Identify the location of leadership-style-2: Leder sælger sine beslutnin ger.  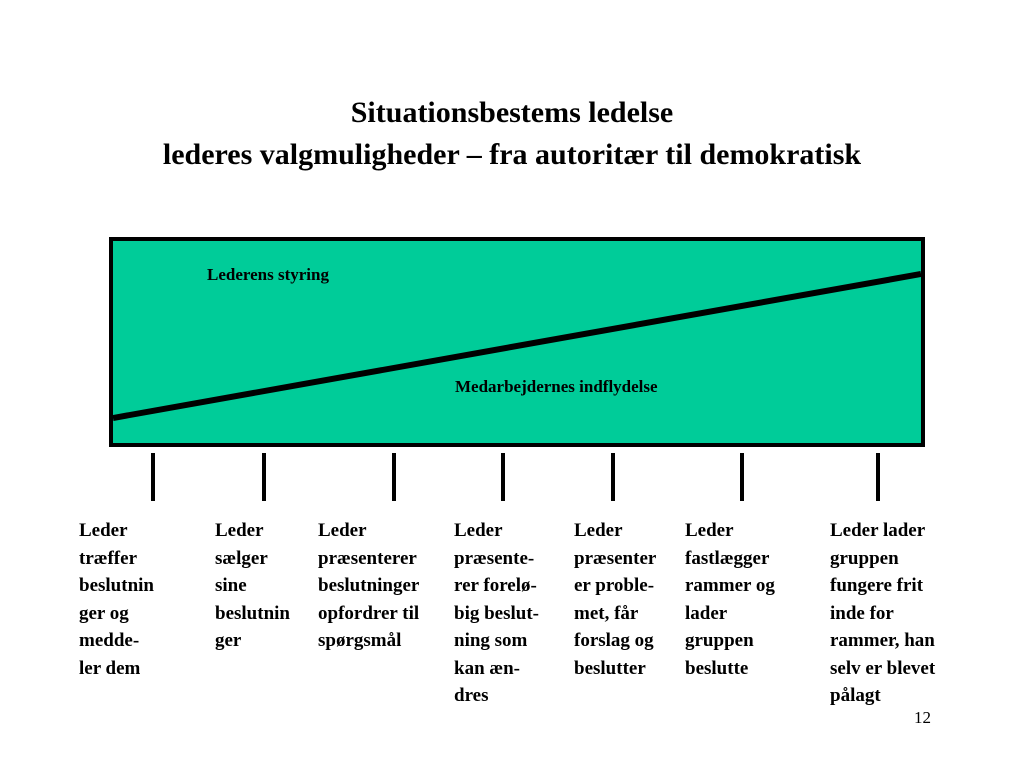
(252, 585).